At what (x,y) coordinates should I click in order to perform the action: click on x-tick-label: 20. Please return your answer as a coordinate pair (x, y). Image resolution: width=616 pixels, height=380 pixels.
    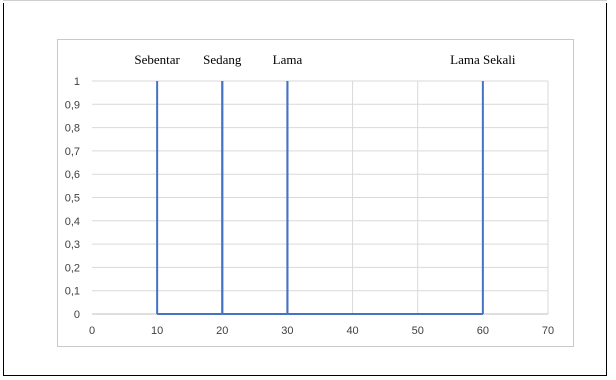
    Looking at the image, I should click on (222, 331).